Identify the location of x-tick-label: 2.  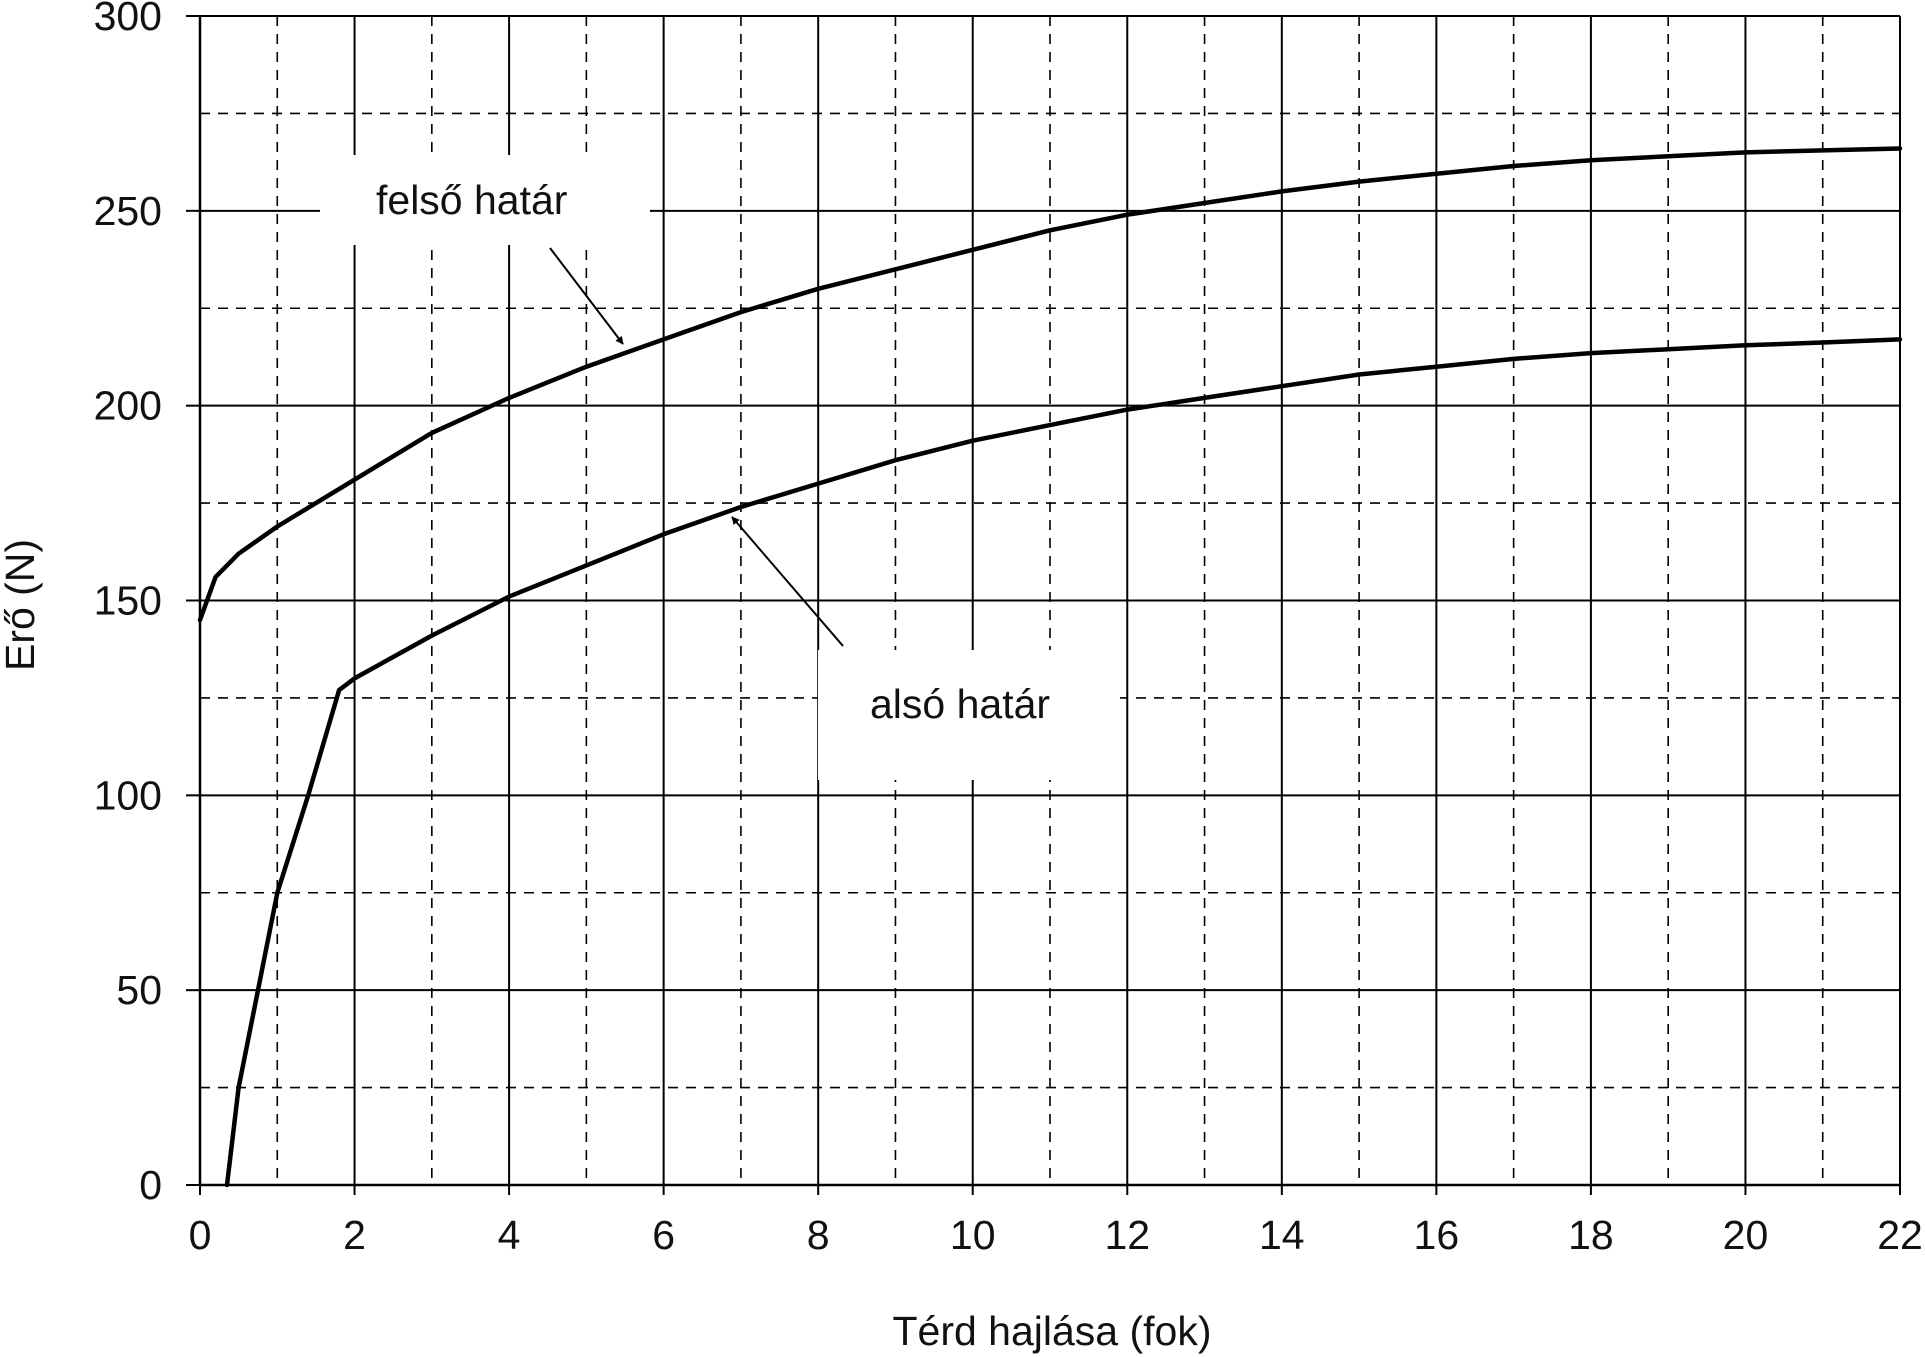
(354, 1235).